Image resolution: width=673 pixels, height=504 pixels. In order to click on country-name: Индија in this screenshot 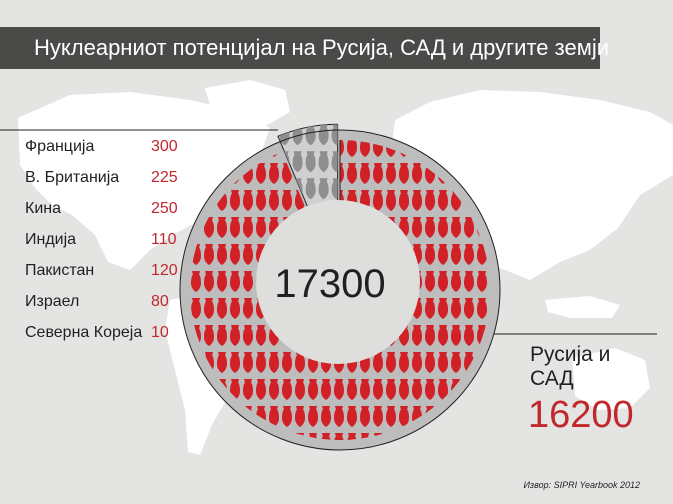, I will do `click(51, 239)`.